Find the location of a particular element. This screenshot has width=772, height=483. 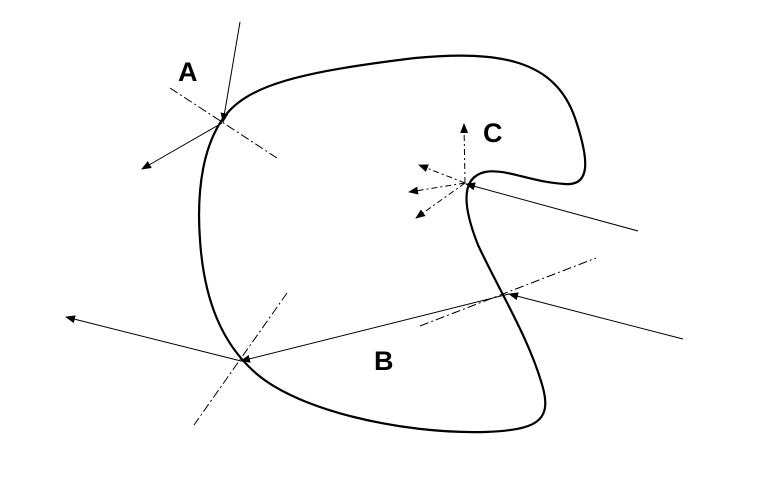

point-a-group is located at coordinates (209, 95).